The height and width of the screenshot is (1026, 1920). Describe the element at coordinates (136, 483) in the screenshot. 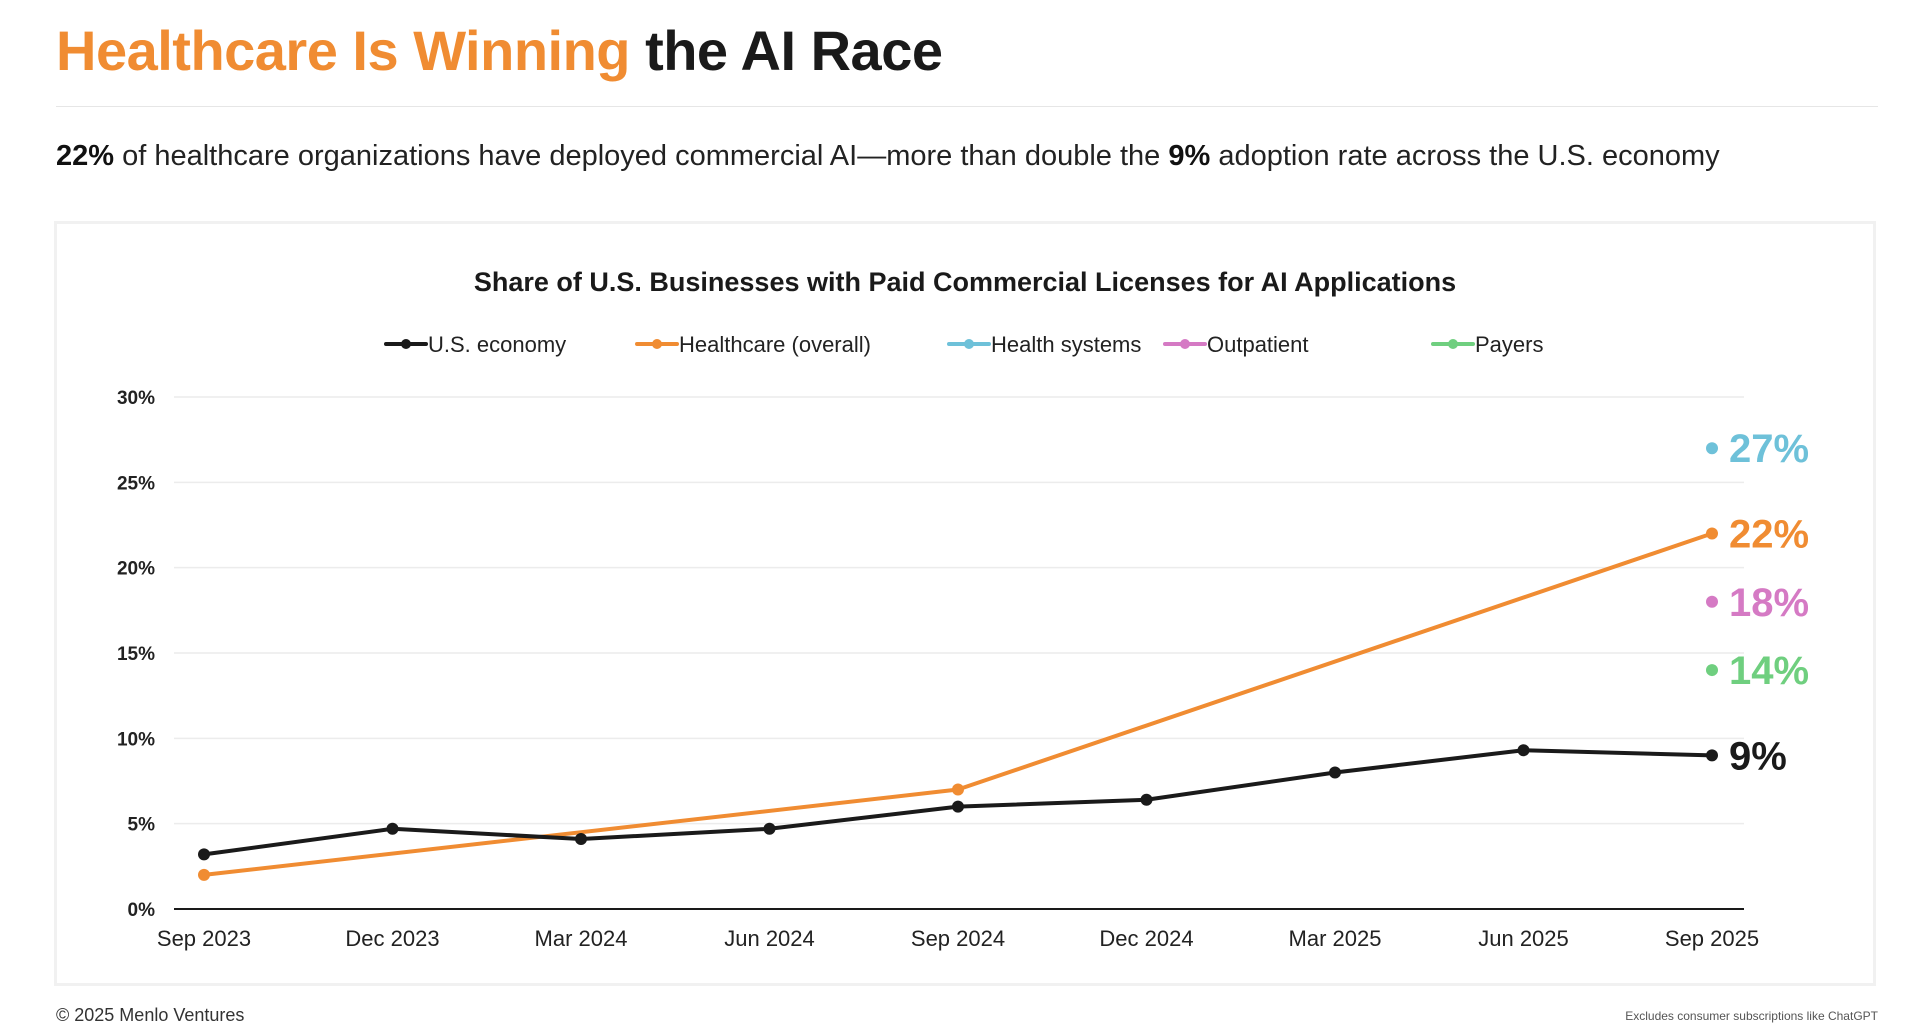

I see `y-tick-label: 25%` at that location.